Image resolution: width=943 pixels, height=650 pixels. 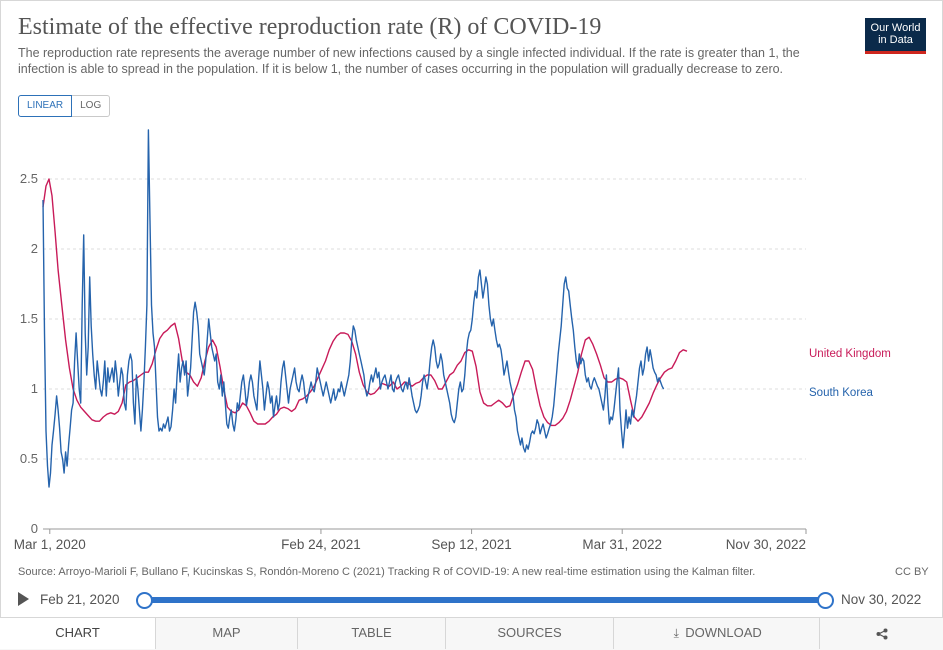 I want to click on share-icon, so click(x=881, y=634).